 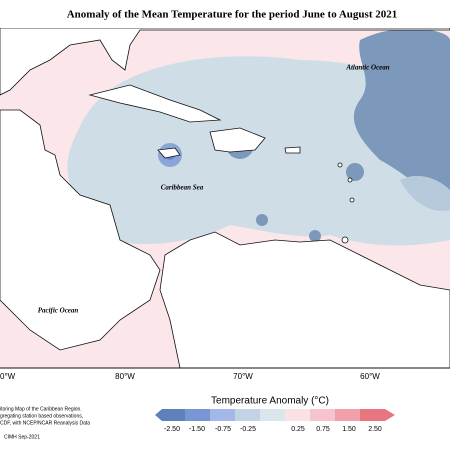 I want to click on legend-tick-label: 2.50, so click(x=375, y=429).